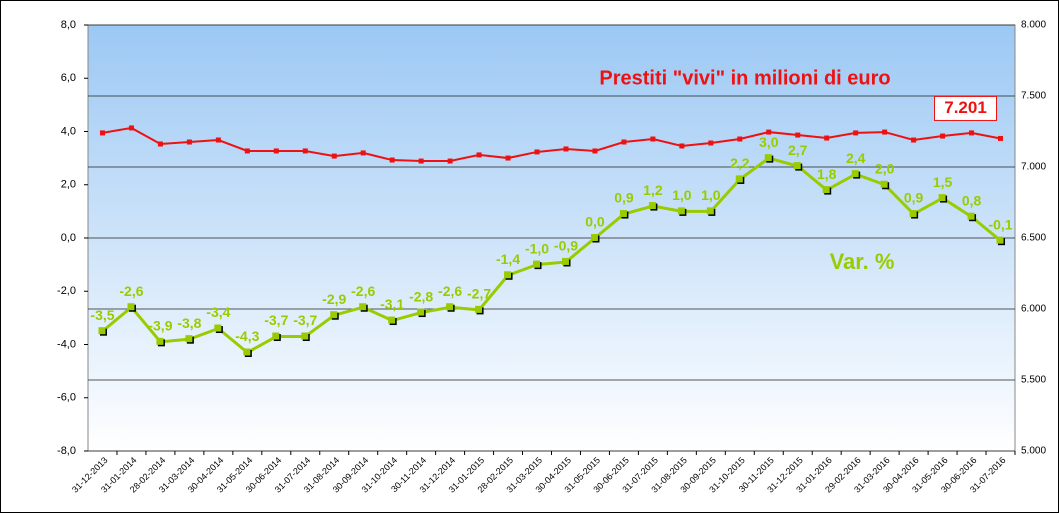  What do you see at coordinates (537, 248) in the screenshot?
I see `data-label: -1,0` at bounding box center [537, 248].